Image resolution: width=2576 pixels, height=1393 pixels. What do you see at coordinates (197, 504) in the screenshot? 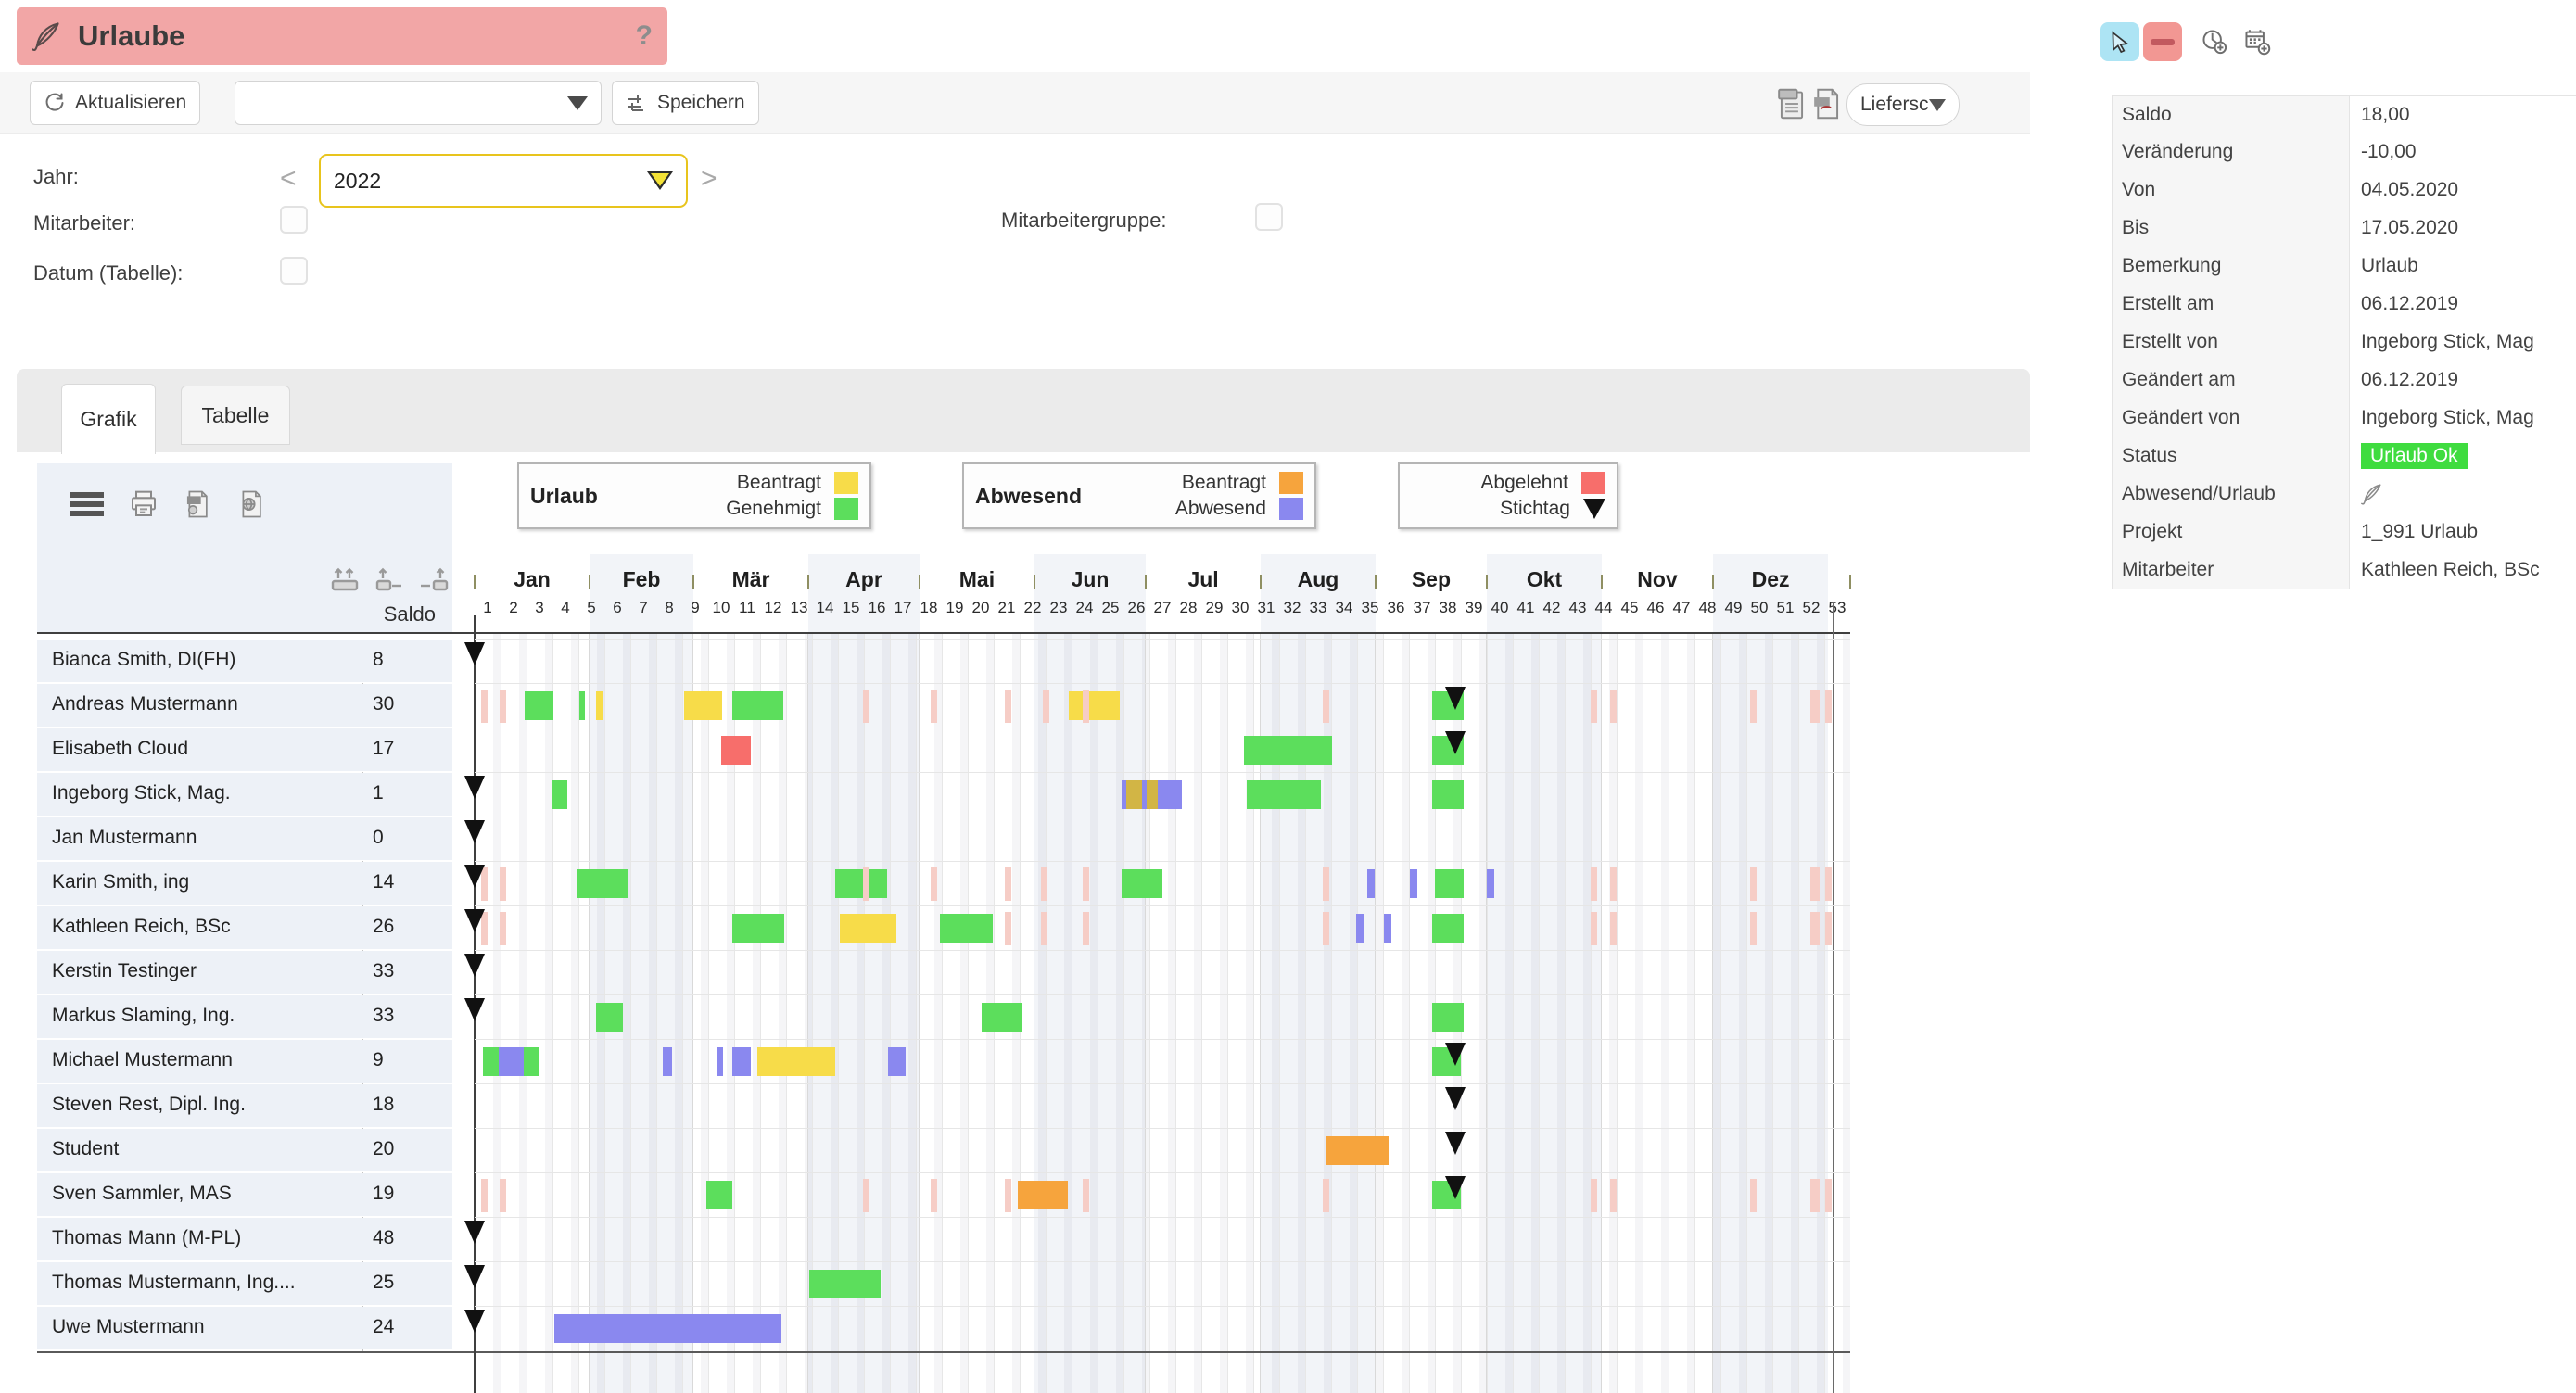
I see `svg-export-icon` at bounding box center [197, 504].